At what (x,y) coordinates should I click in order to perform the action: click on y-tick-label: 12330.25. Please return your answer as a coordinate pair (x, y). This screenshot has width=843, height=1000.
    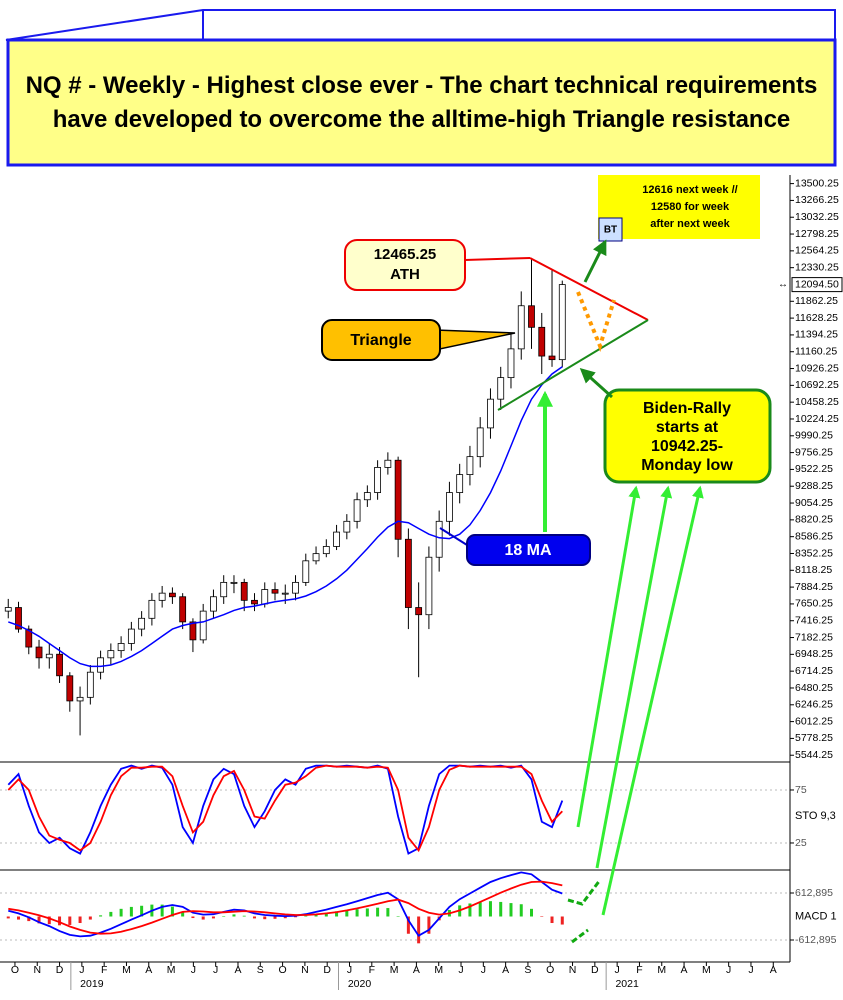
    Looking at the image, I should click on (817, 267).